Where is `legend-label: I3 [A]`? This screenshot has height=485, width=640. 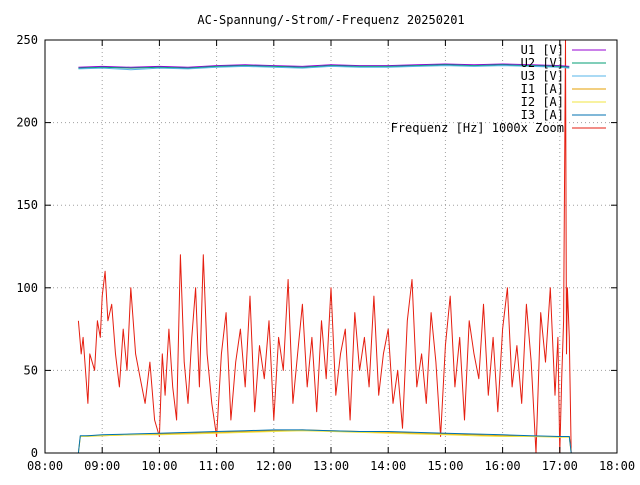 legend-label: I3 [A] is located at coordinates (542, 115).